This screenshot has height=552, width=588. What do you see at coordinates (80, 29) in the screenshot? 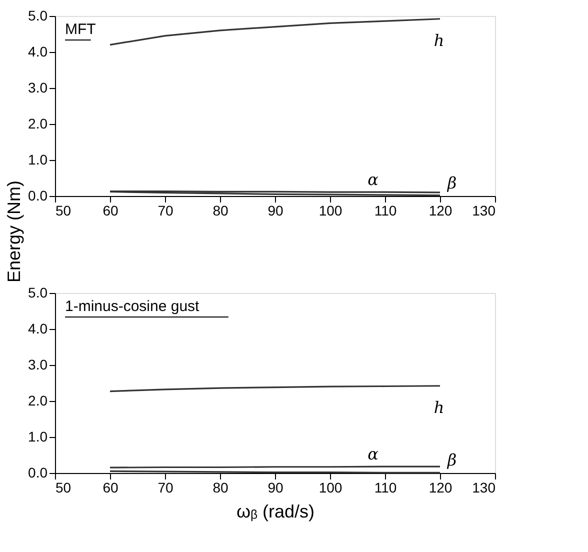
I see `annotation: MFT` at bounding box center [80, 29].